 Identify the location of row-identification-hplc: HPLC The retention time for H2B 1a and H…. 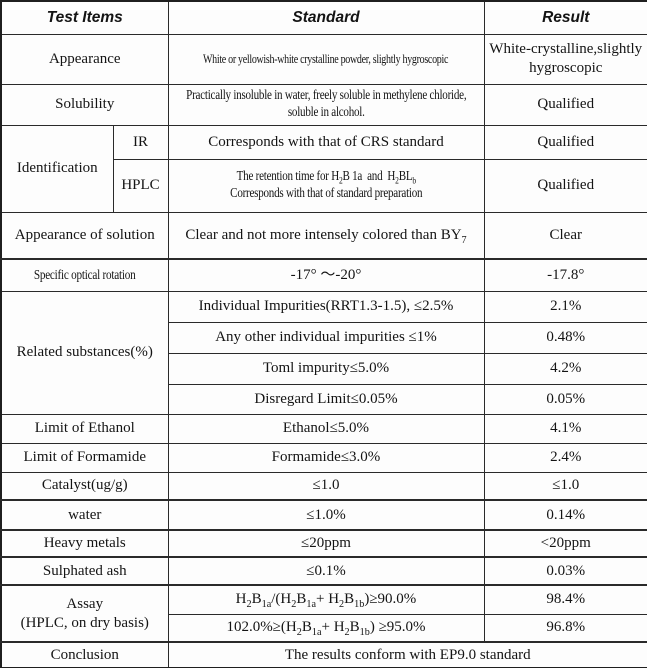
(324, 185).